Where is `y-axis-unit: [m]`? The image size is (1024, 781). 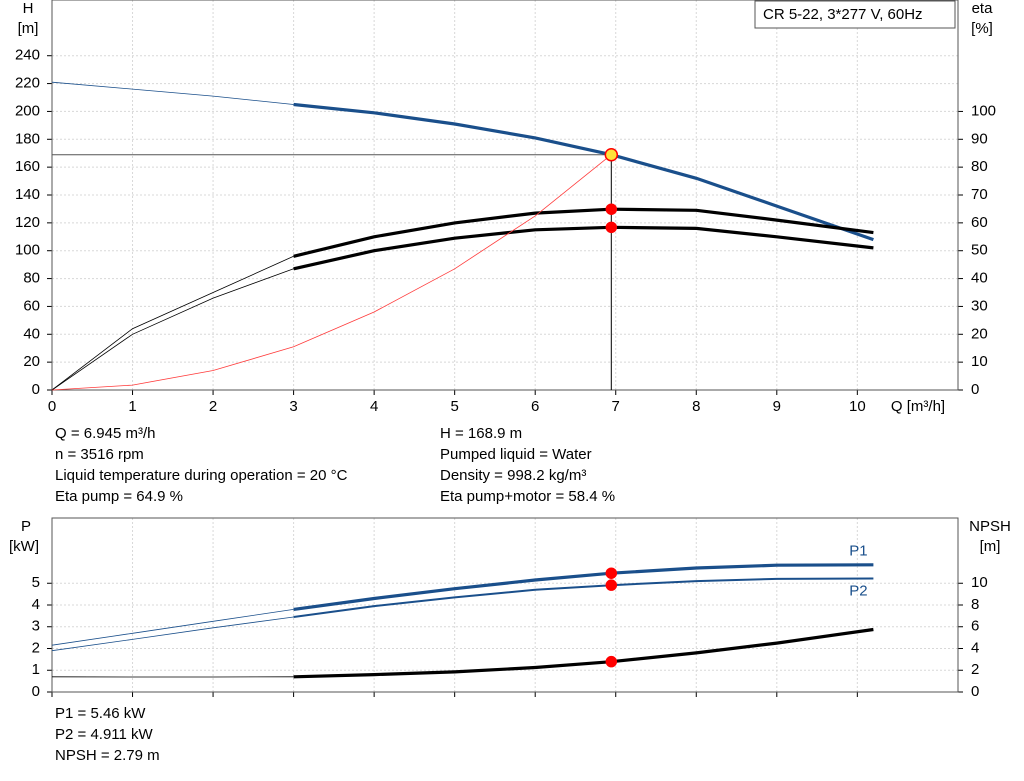
y-axis-unit: [m] is located at coordinates (28, 28).